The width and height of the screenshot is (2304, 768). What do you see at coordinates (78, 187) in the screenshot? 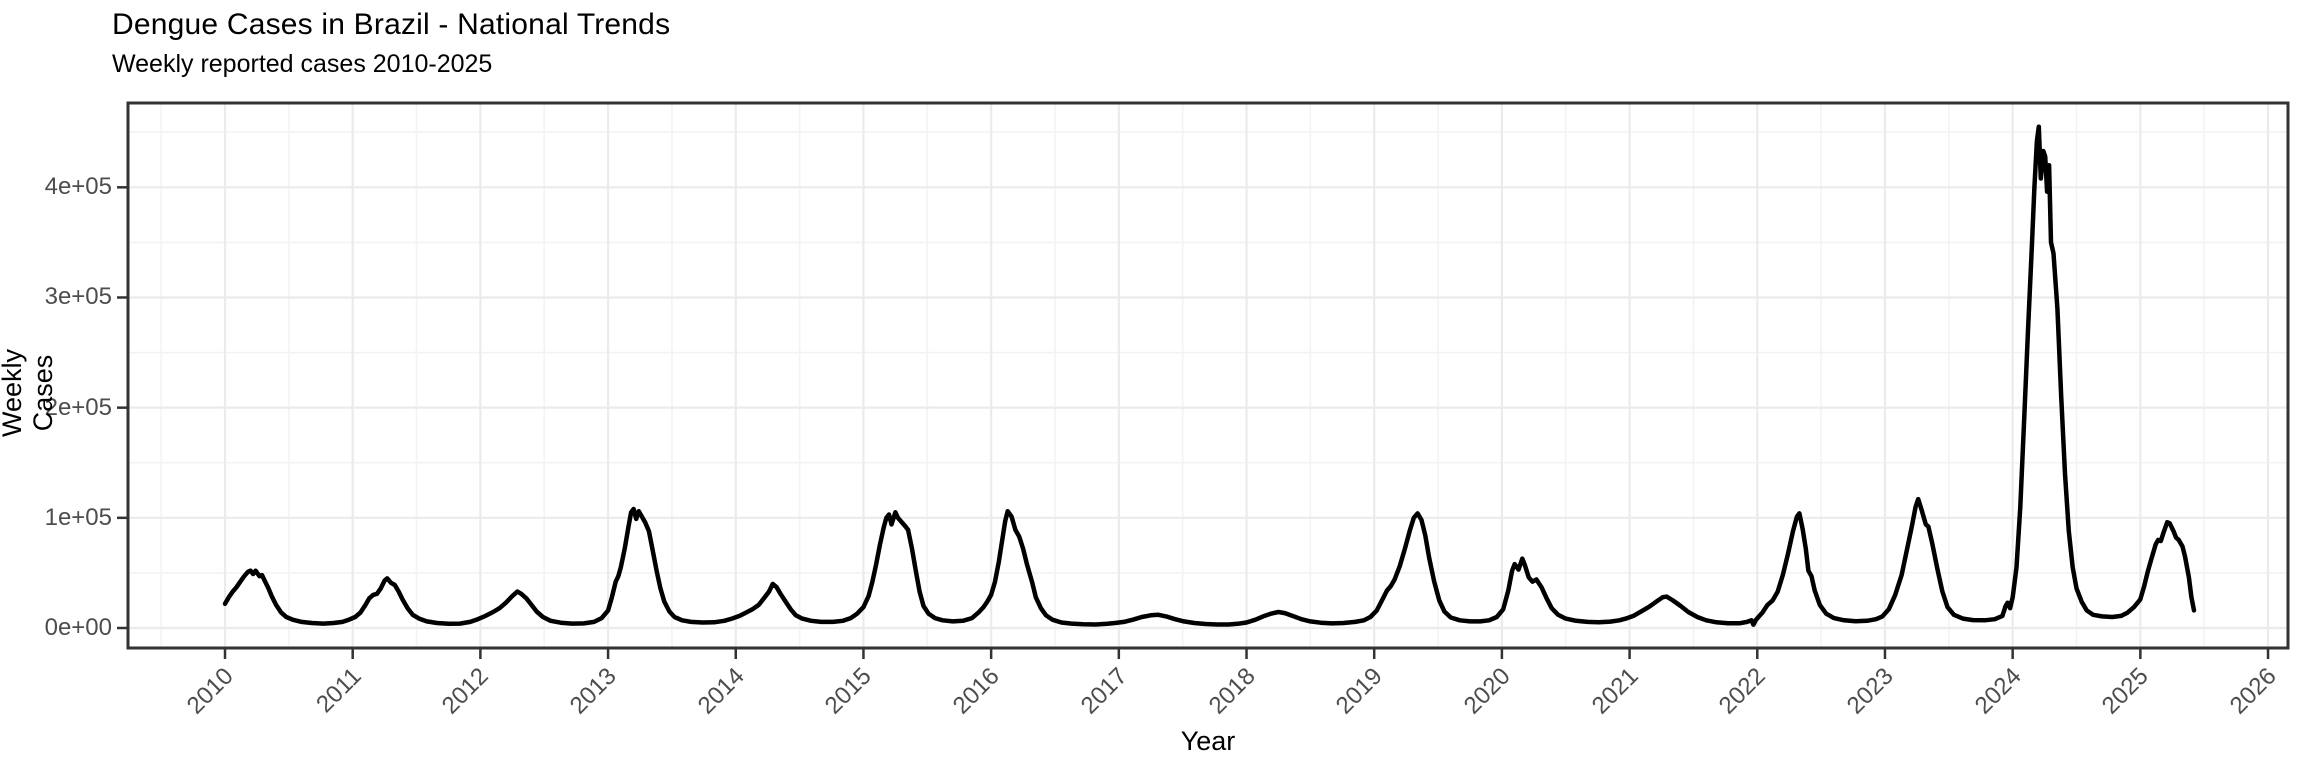
I see `y-tick-label: 4e+05` at bounding box center [78, 187].